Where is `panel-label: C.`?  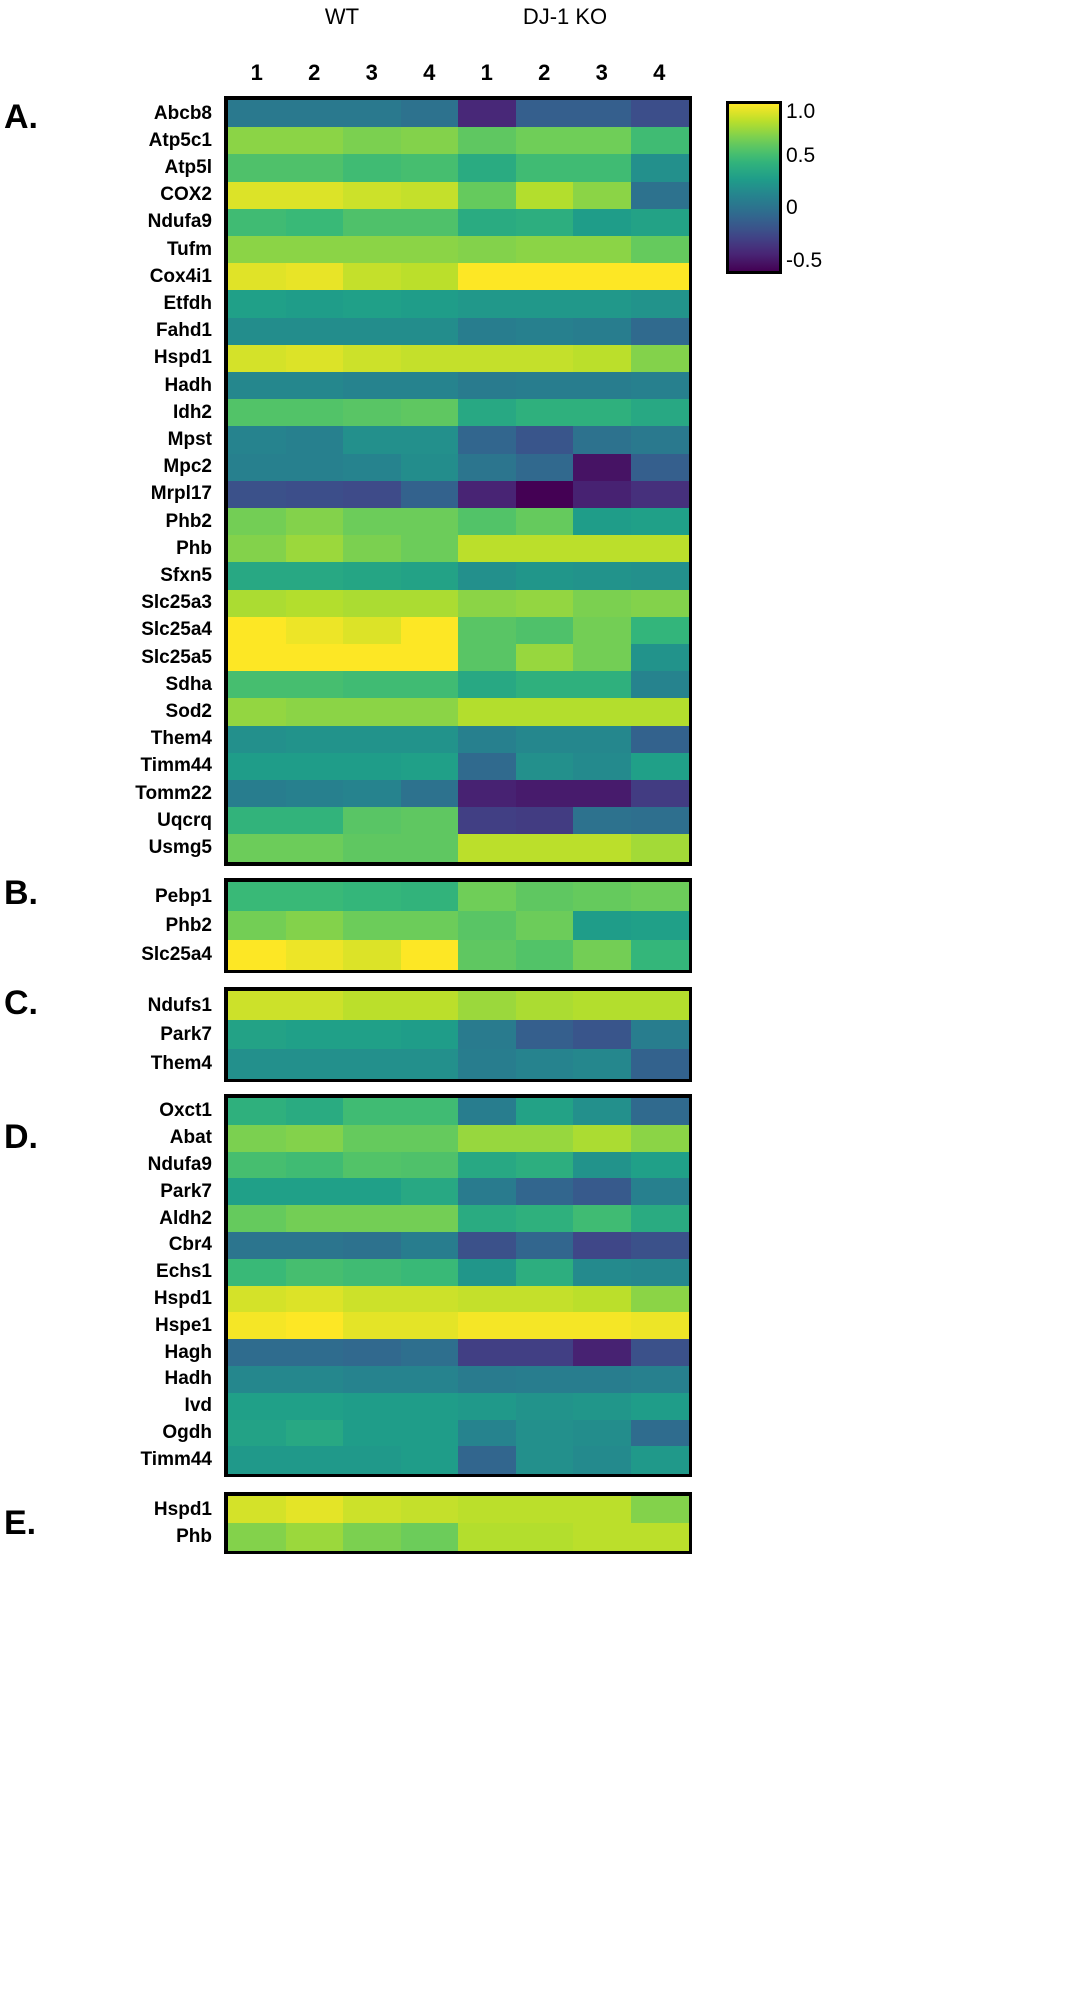
panel-label: C. is located at coordinates (21, 1003).